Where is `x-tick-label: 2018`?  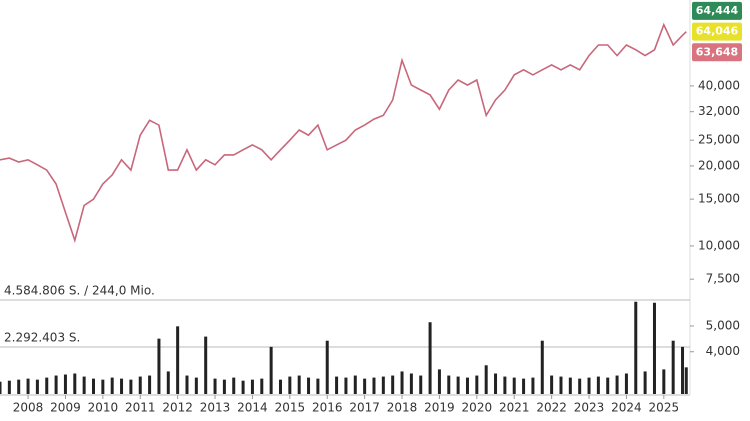
x-tick-label: 2018 is located at coordinates (402, 408).